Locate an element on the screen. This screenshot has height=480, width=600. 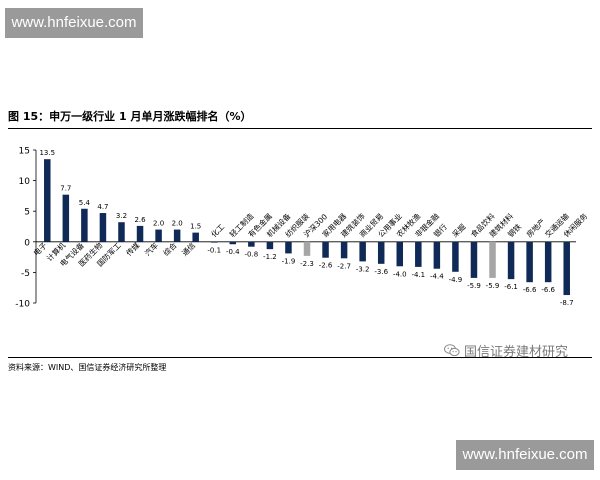
value-label: 2.6 is located at coordinates (140, 220).